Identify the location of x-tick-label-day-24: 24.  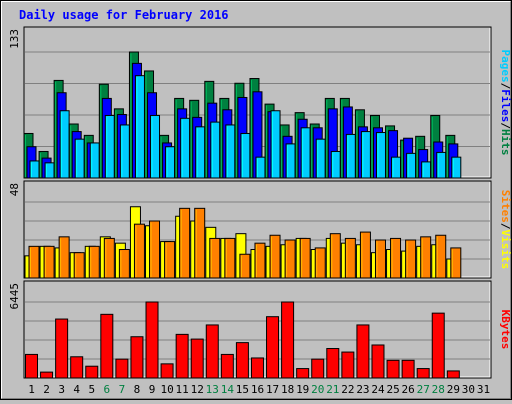
(378, 389).